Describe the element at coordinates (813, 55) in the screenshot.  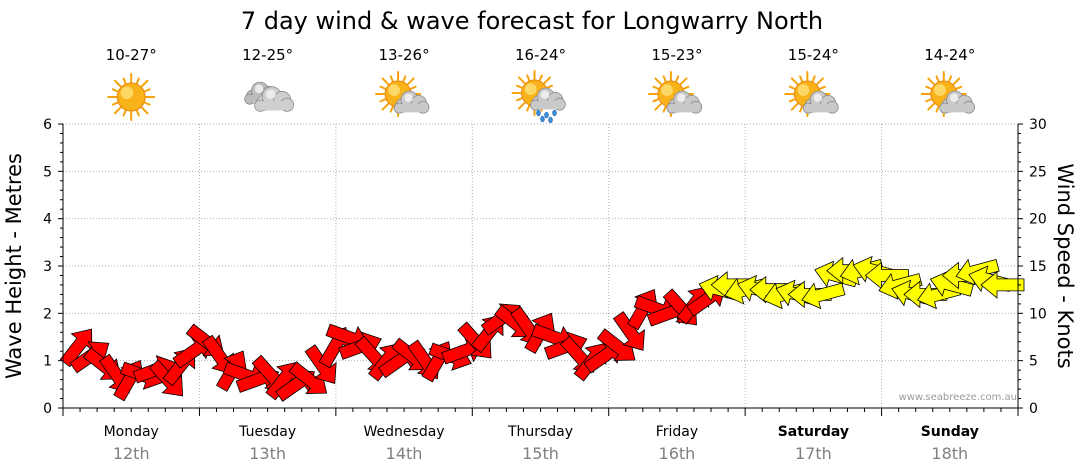
I see `day-temperature: 15-24°` at that location.